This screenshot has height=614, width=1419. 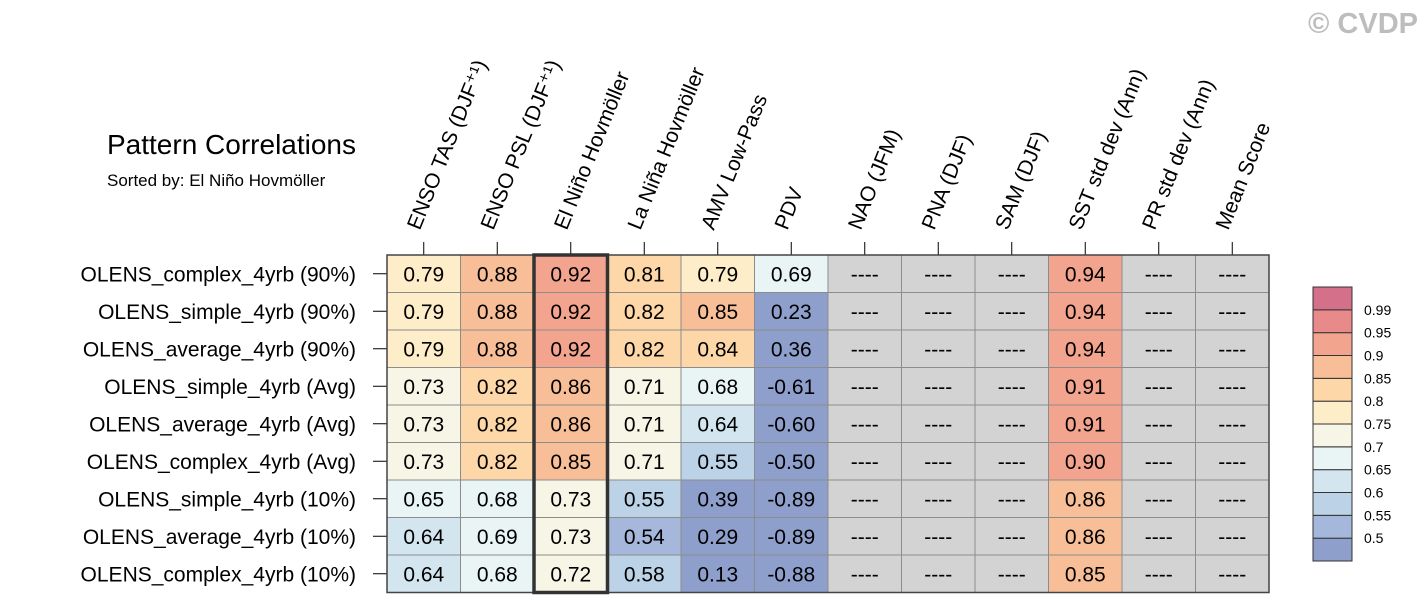 What do you see at coordinates (218, 274) in the screenshot?
I see `row-label: OLENS_complex_4yrb (90%)` at bounding box center [218, 274].